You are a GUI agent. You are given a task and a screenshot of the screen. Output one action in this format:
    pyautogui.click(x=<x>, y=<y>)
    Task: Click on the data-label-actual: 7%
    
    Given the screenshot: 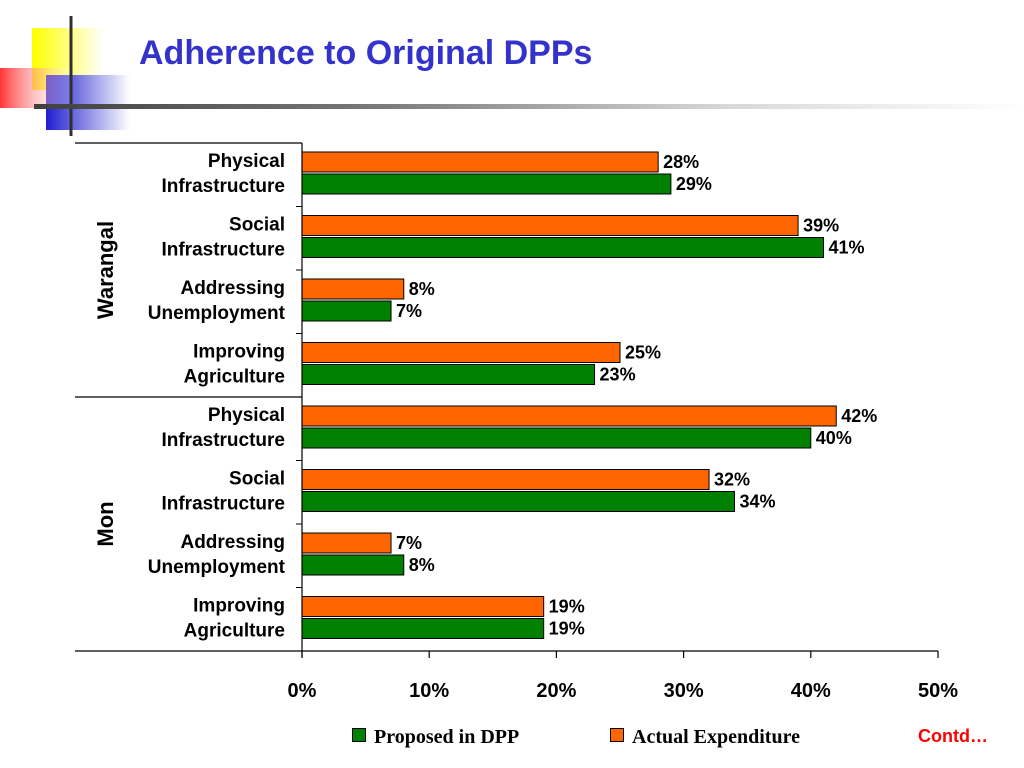 What is the action you would take?
    pyautogui.click(x=409, y=543)
    